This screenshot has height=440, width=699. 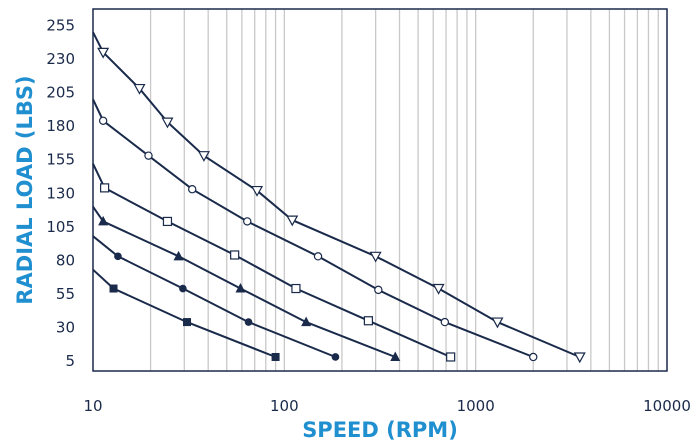 What do you see at coordinates (60, 160) in the screenshot?
I see `y-tick-label: 155` at bounding box center [60, 160].